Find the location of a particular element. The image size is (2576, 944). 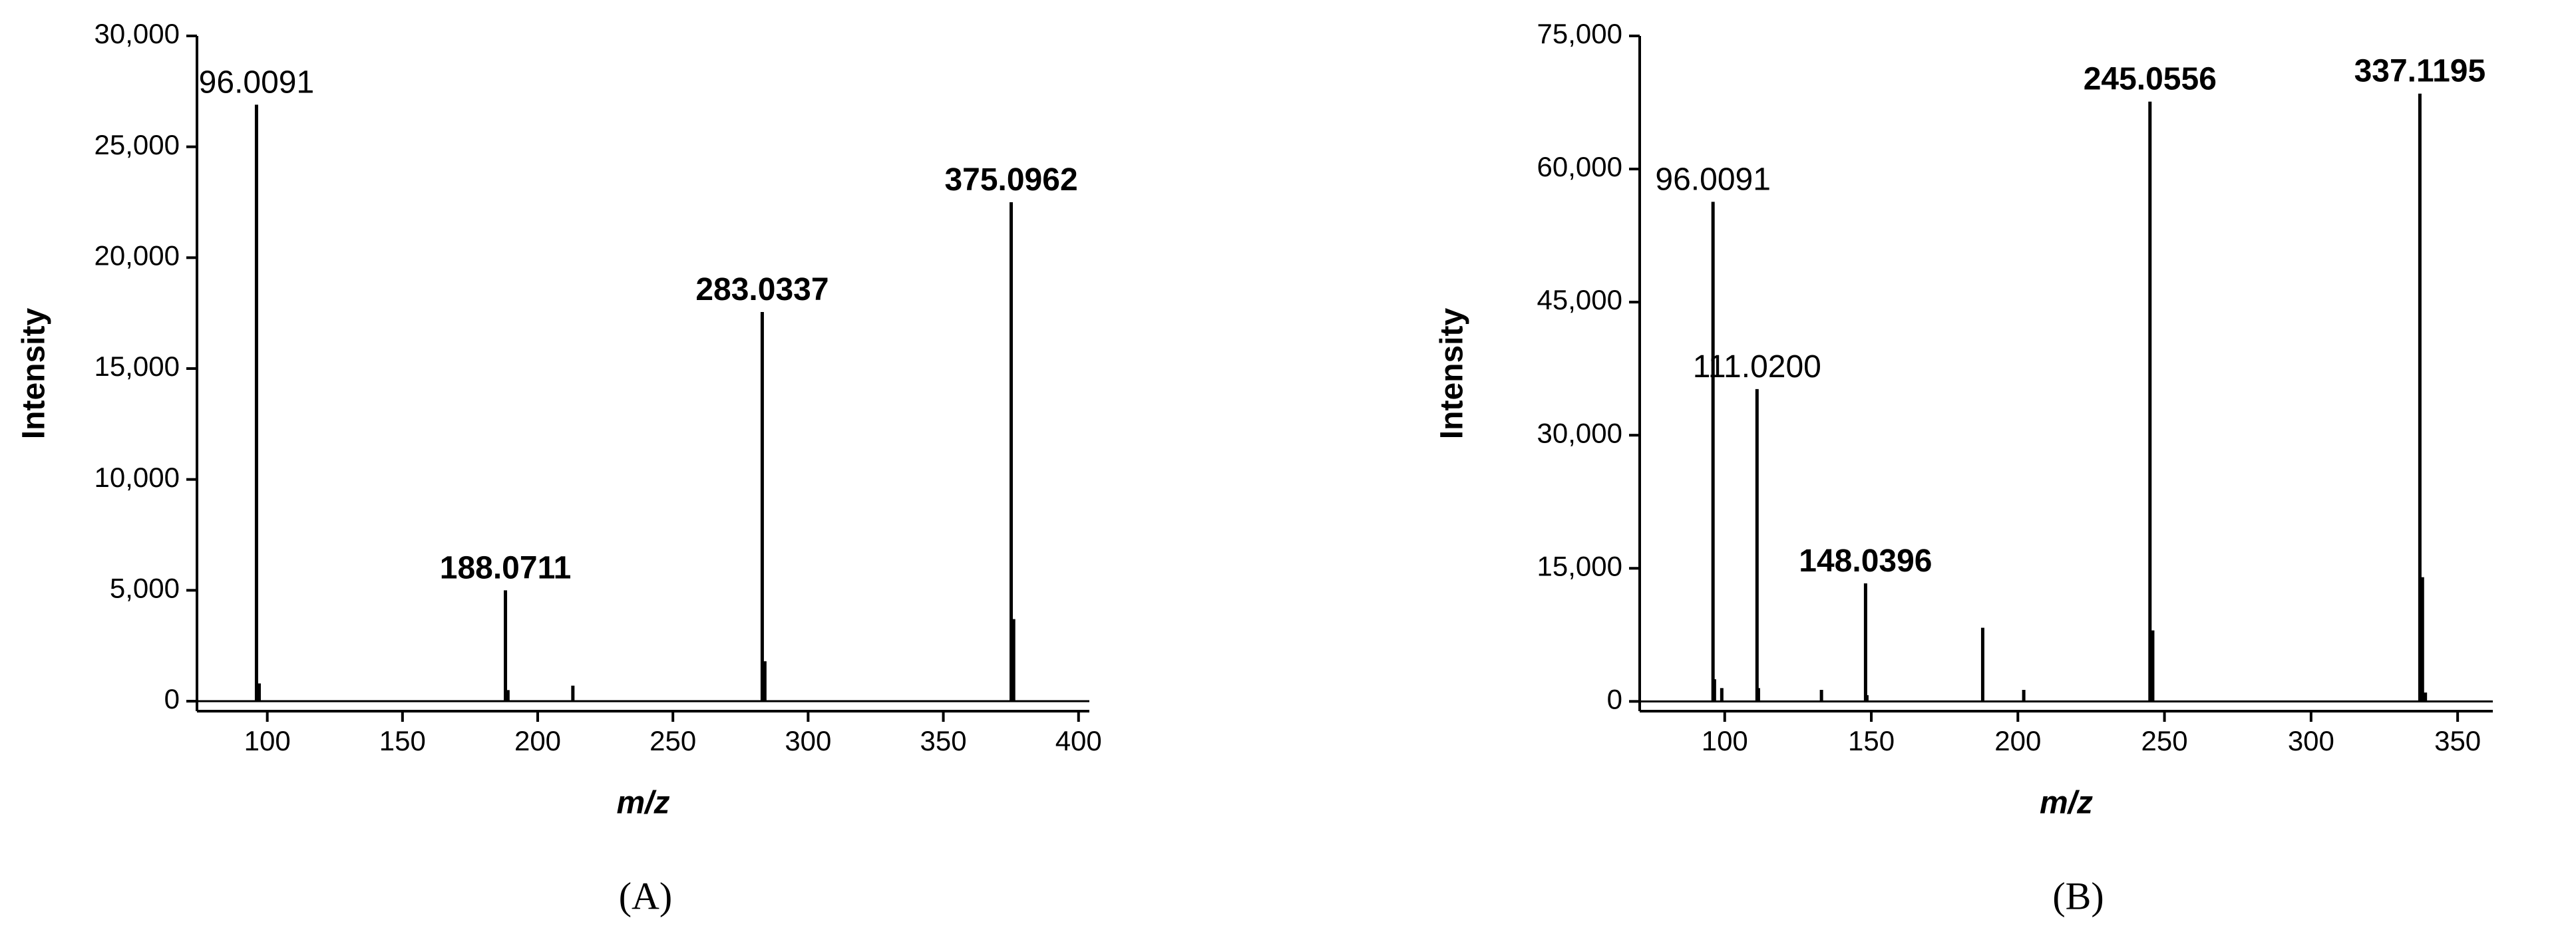

peak-label: 337.1195 is located at coordinates (2420, 71).